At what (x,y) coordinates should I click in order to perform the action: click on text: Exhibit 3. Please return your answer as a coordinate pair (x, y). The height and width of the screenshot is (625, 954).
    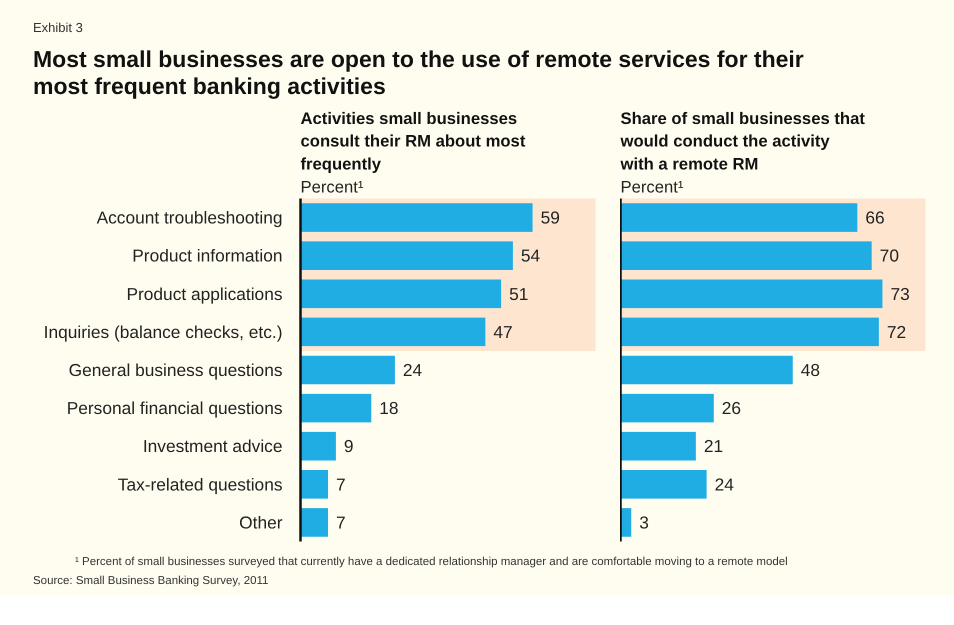
    Looking at the image, I should click on (58, 28).